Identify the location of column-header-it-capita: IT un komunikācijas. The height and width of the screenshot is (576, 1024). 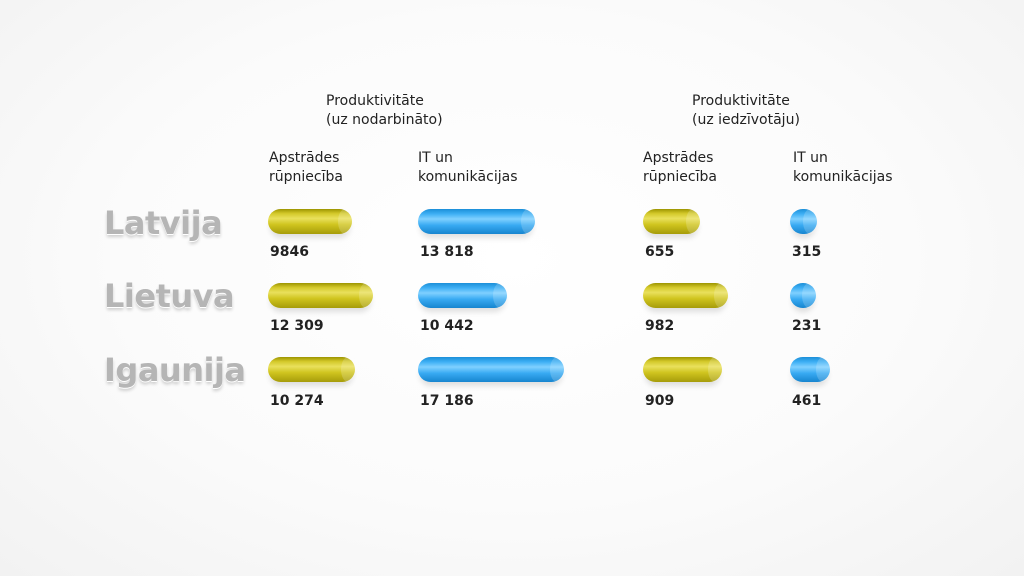
(843, 167).